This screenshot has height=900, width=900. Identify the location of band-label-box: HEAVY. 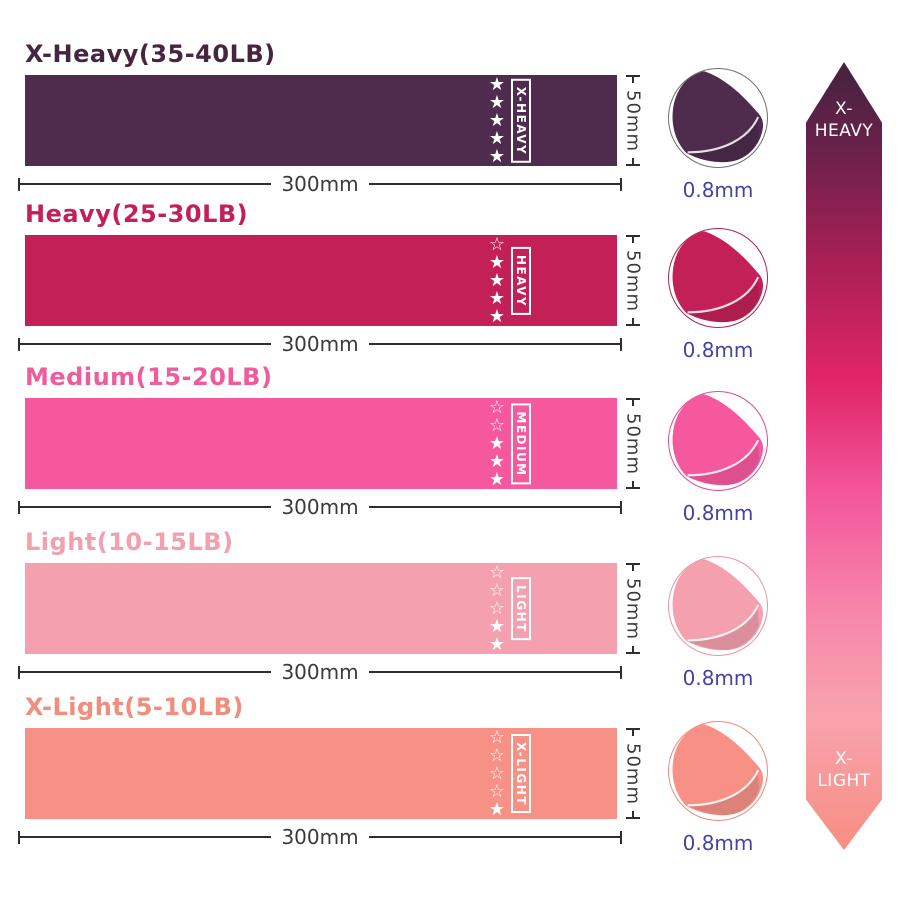
(521, 280).